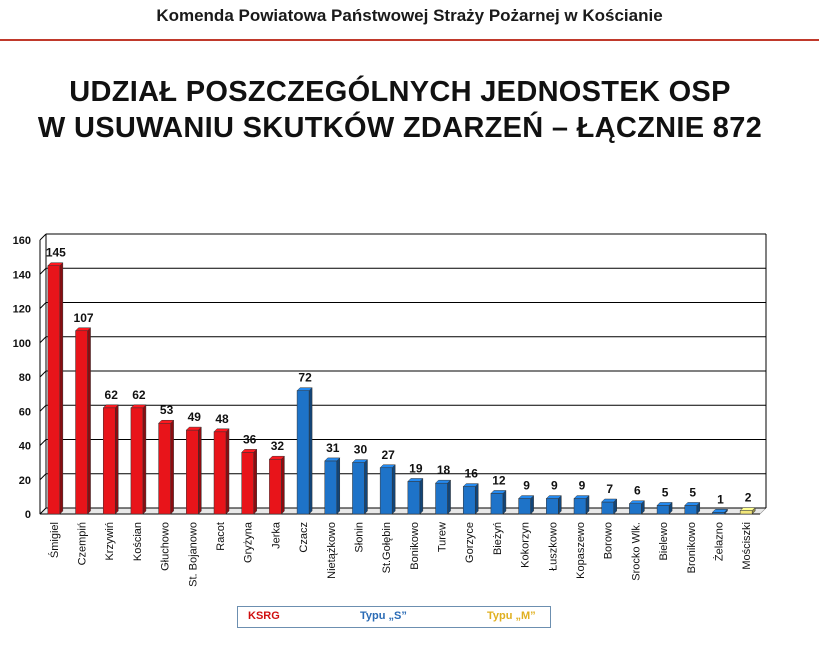  I want to click on data-label: 49, so click(195, 417).